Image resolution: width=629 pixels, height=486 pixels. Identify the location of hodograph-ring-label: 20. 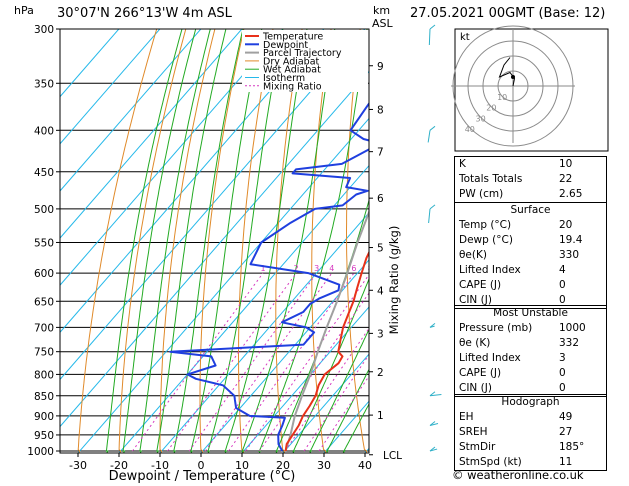
(491, 108).